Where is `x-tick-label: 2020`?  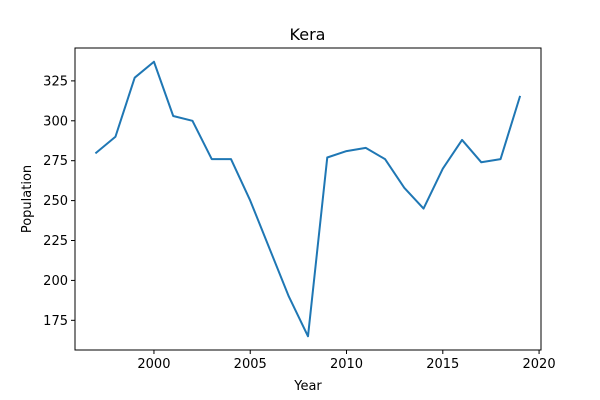
x-tick-label: 2020 is located at coordinates (539, 364).